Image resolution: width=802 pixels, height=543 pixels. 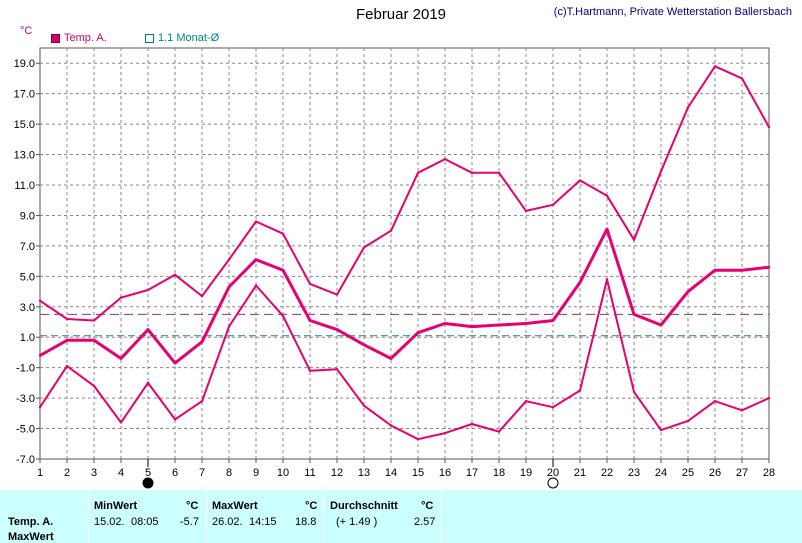 What do you see at coordinates (109, 522) in the screenshot?
I see `min-date: 15.02.` at bounding box center [109, 522].